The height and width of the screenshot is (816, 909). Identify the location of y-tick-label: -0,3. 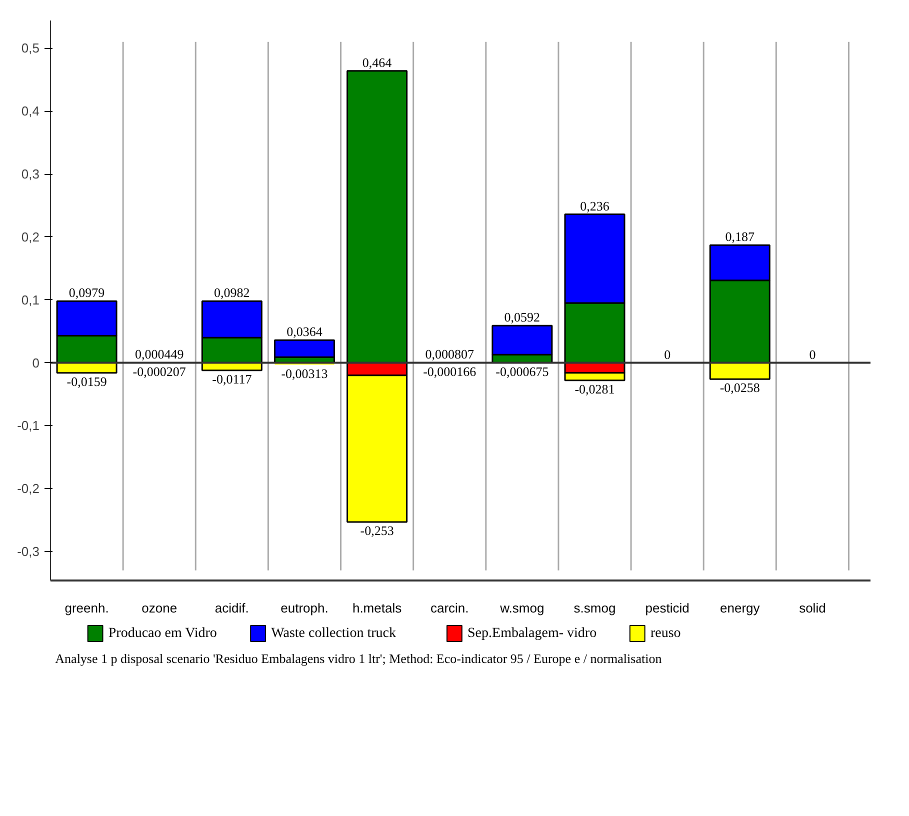
(28, 552).